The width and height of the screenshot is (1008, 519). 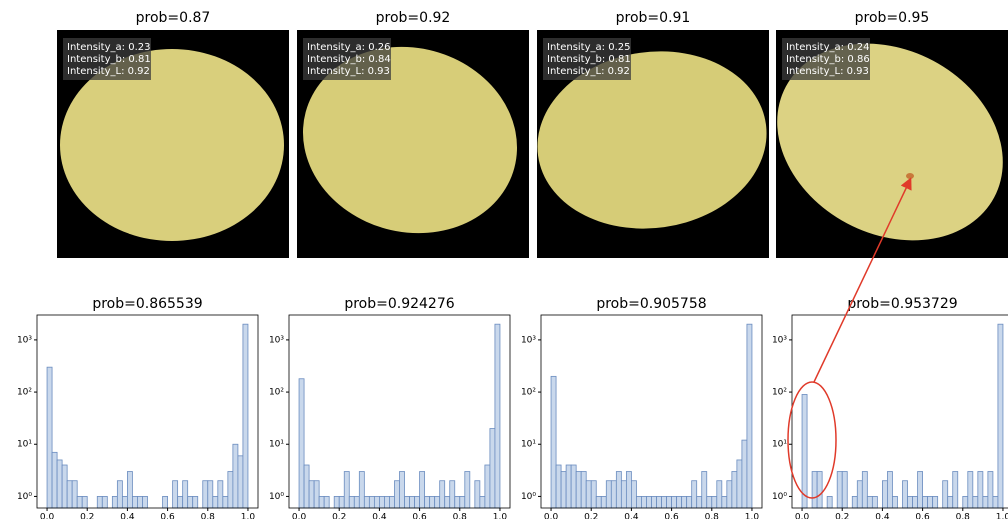 I want to click on y-tick-label: 10¹, so click(x=276, y=445).